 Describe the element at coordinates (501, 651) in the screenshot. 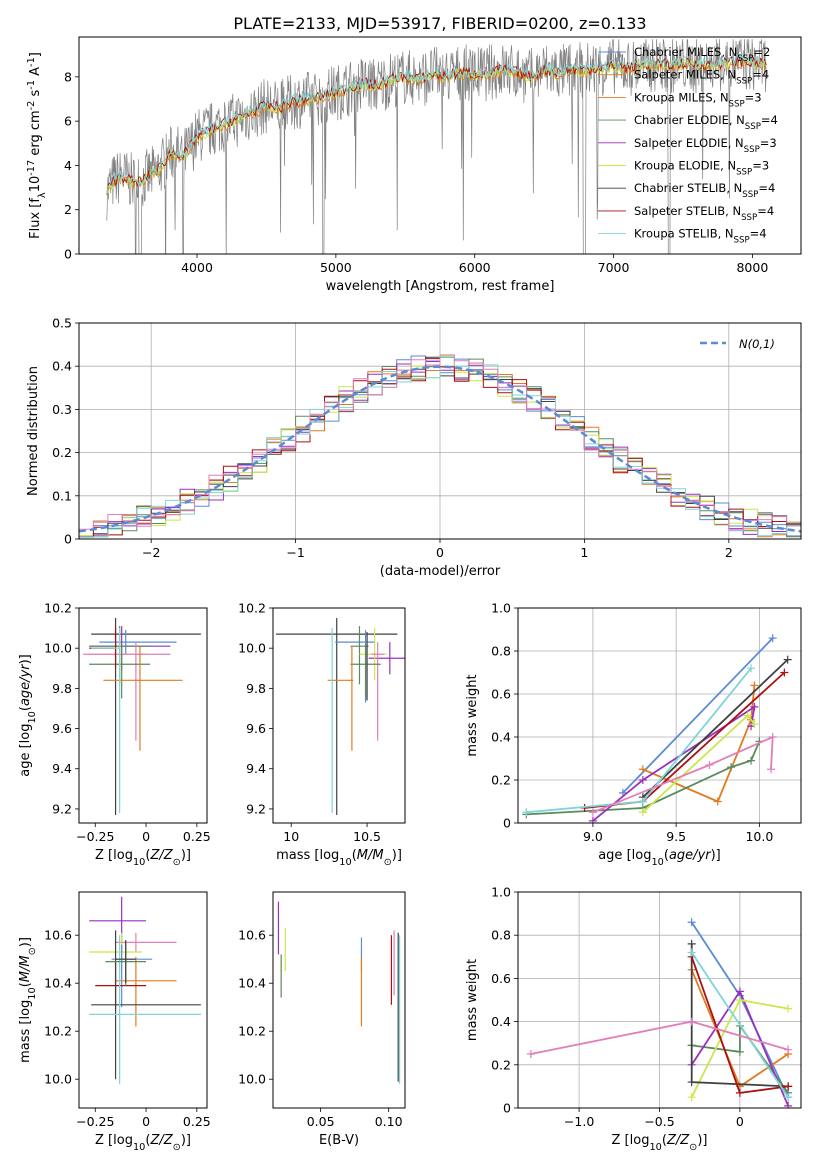

I see `y-tick-label: 0.8` at that location.